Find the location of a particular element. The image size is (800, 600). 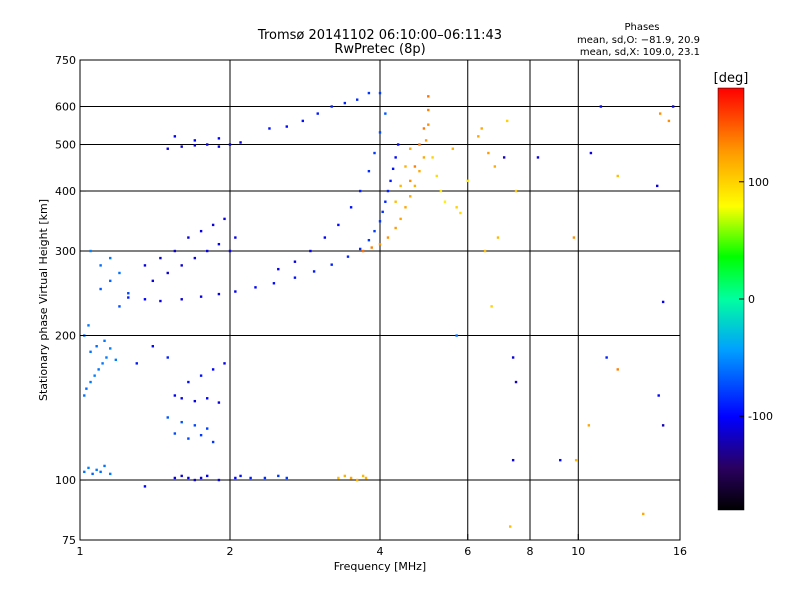

x-tick-label: 2 is located at coordinates (230, 551).